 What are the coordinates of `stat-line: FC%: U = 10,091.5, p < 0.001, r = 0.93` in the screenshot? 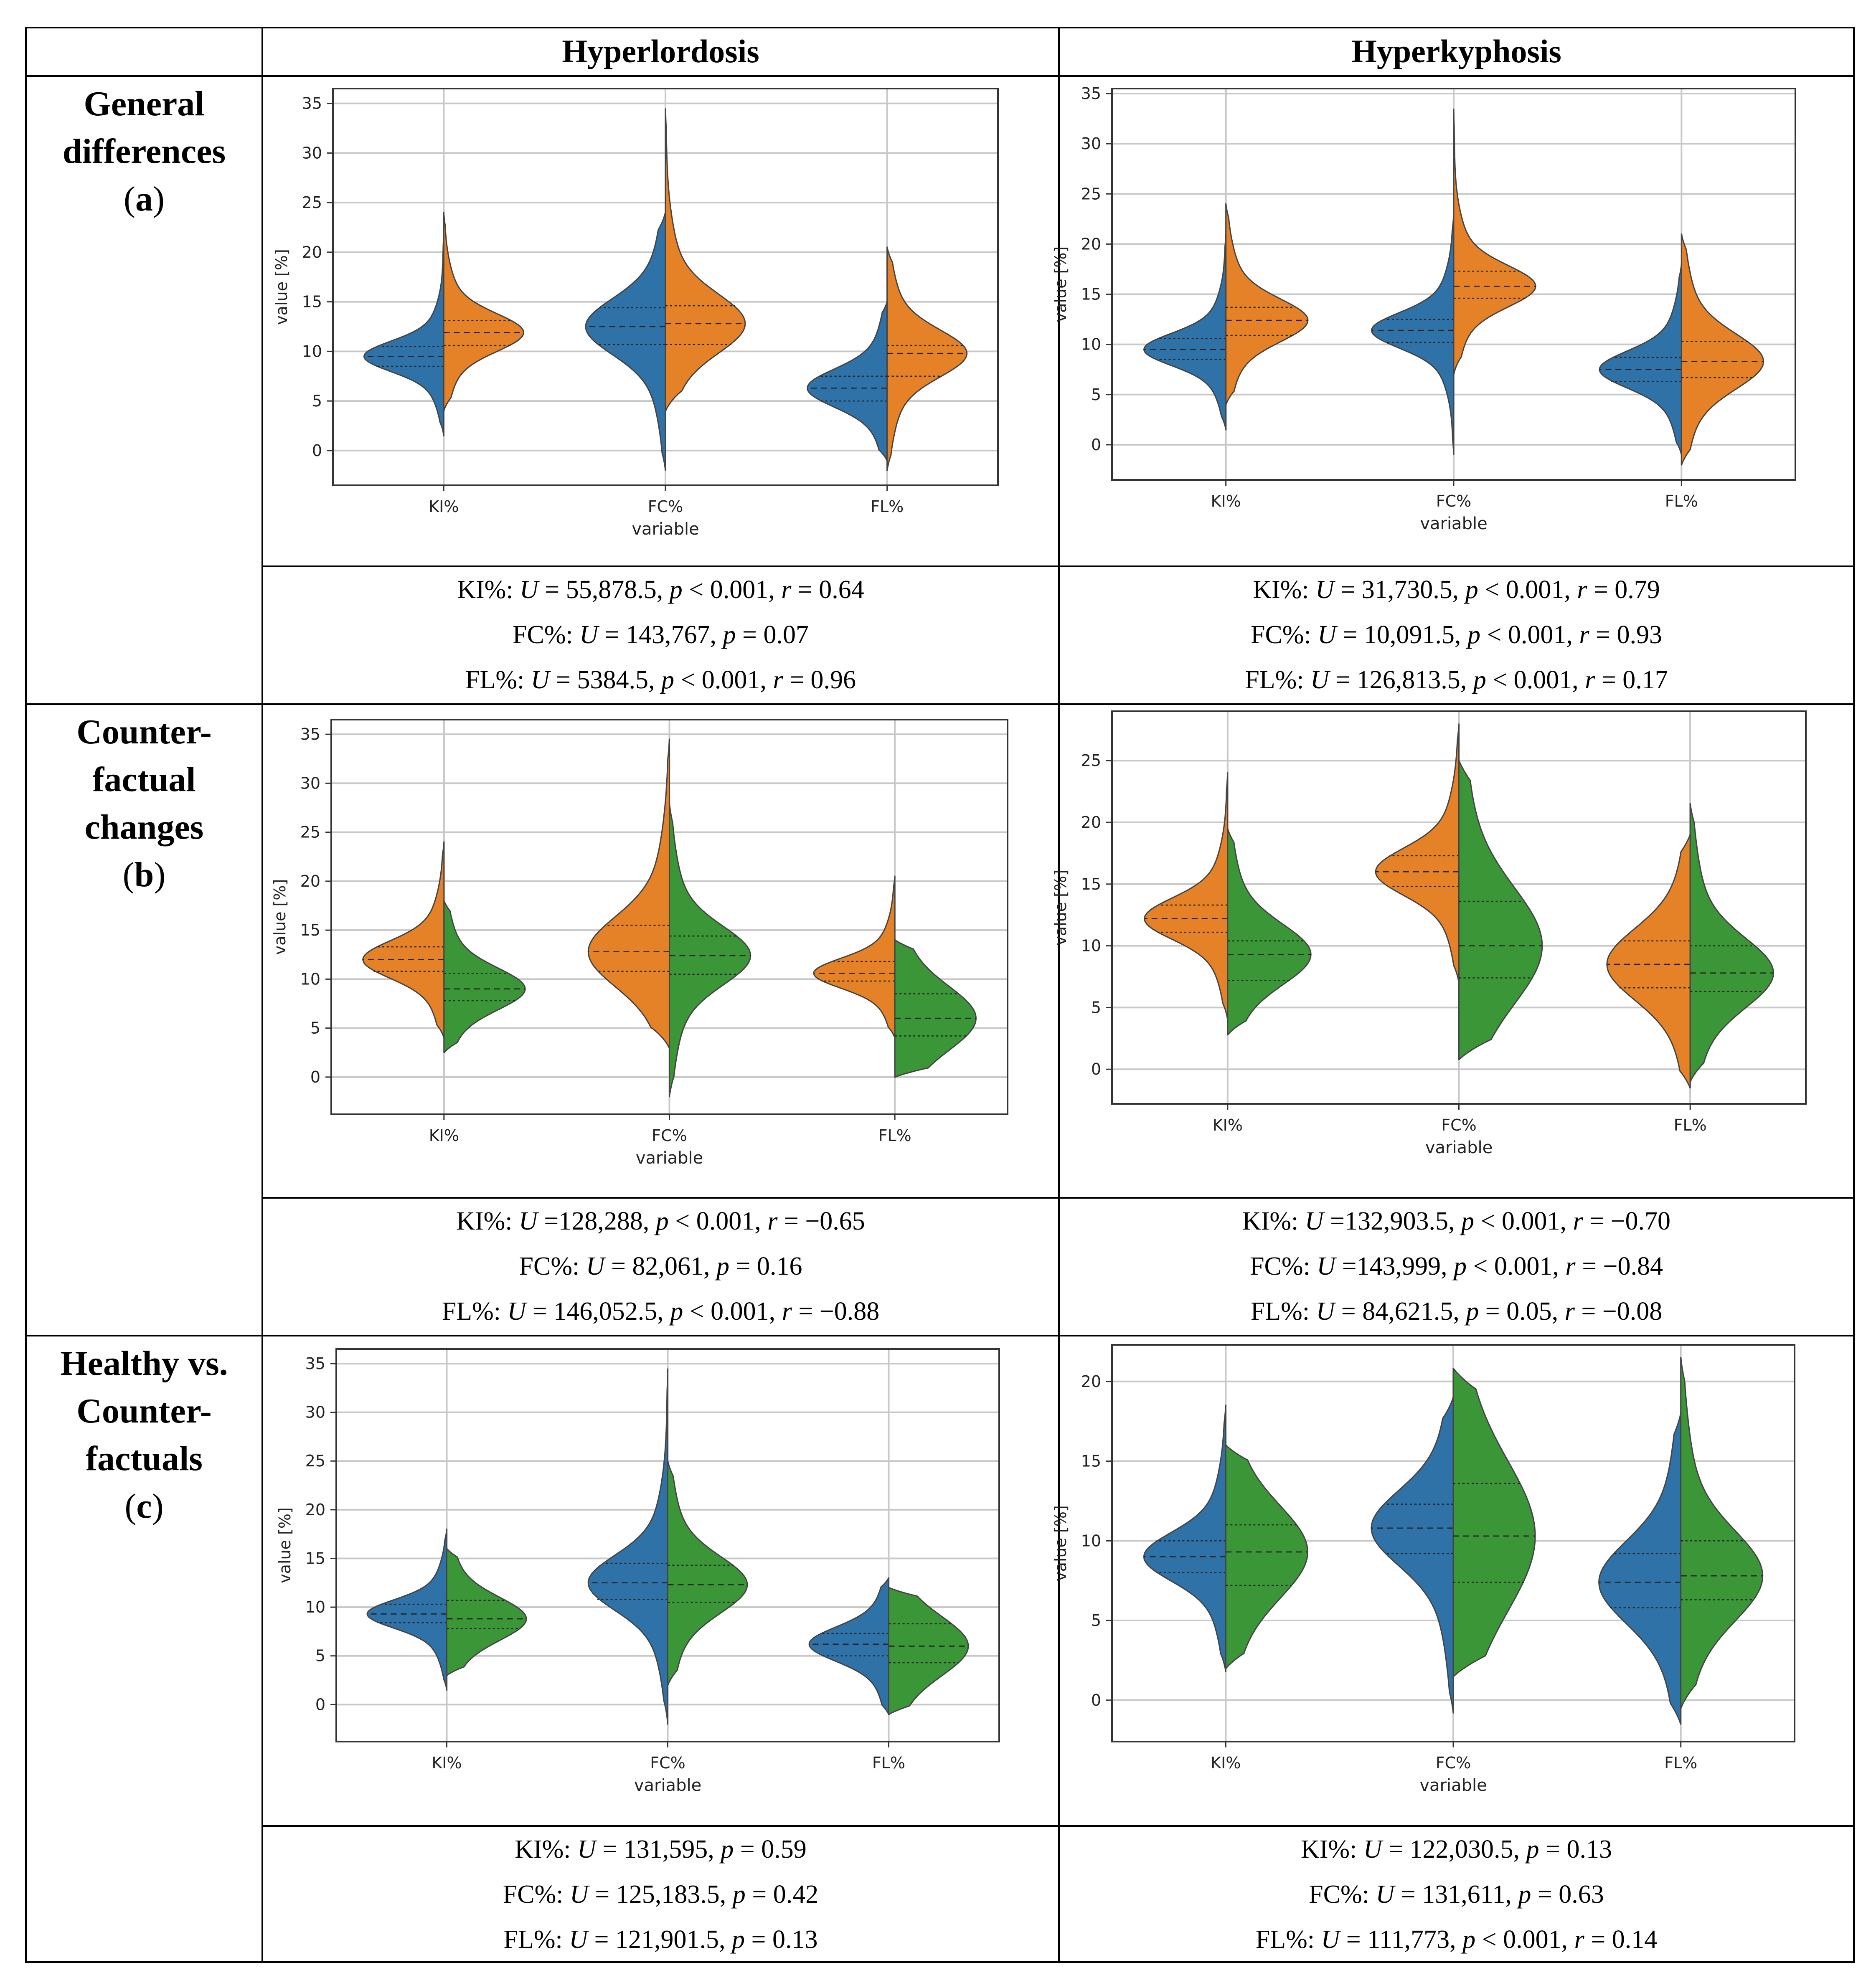 It's located at (1456, 635).